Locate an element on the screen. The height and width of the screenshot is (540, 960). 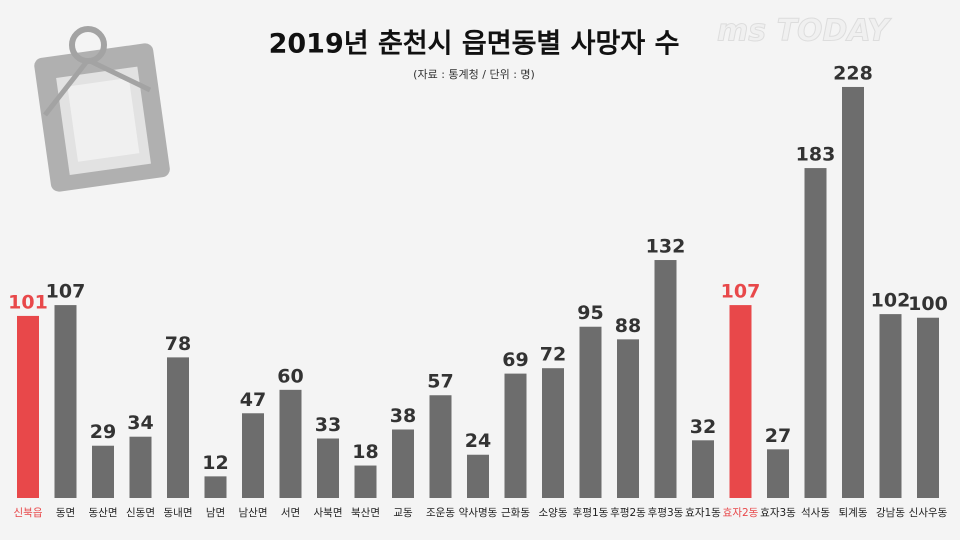
value-label: 33 is located at coordinates (328, 425).